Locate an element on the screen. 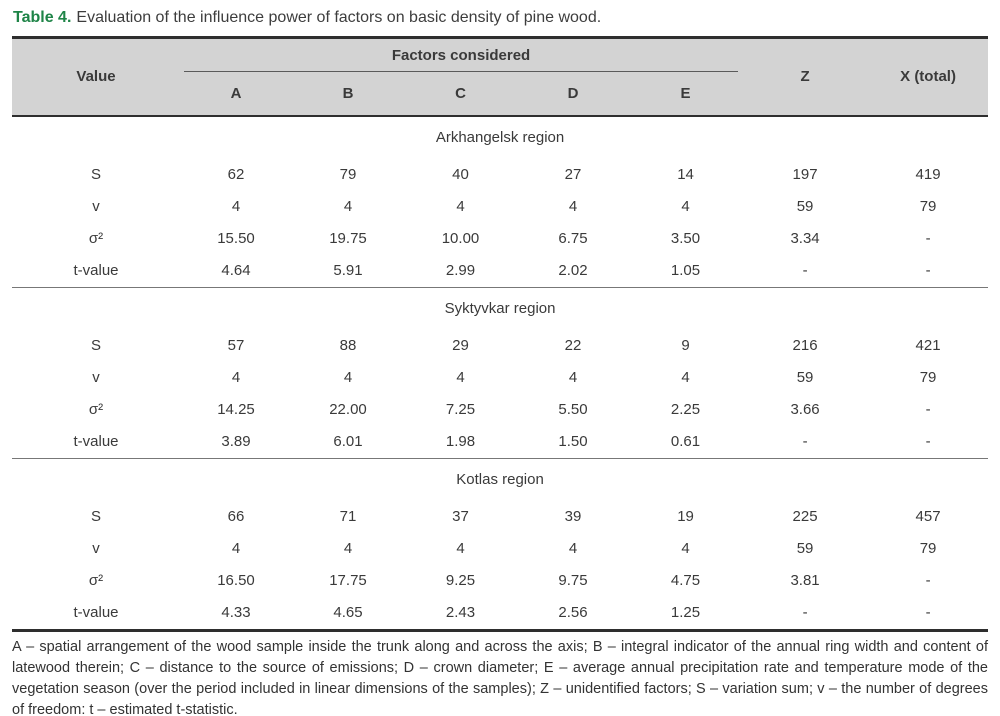 The image size is (1000, 716). data-cell: 71 is located at coordinates (348, 516).